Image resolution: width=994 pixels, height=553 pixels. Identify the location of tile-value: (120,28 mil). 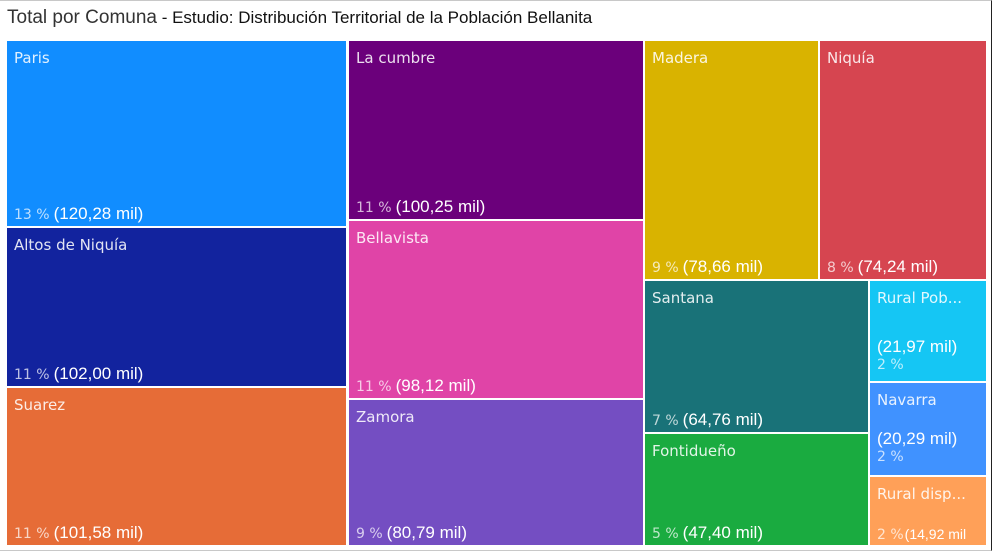
(98, 213).